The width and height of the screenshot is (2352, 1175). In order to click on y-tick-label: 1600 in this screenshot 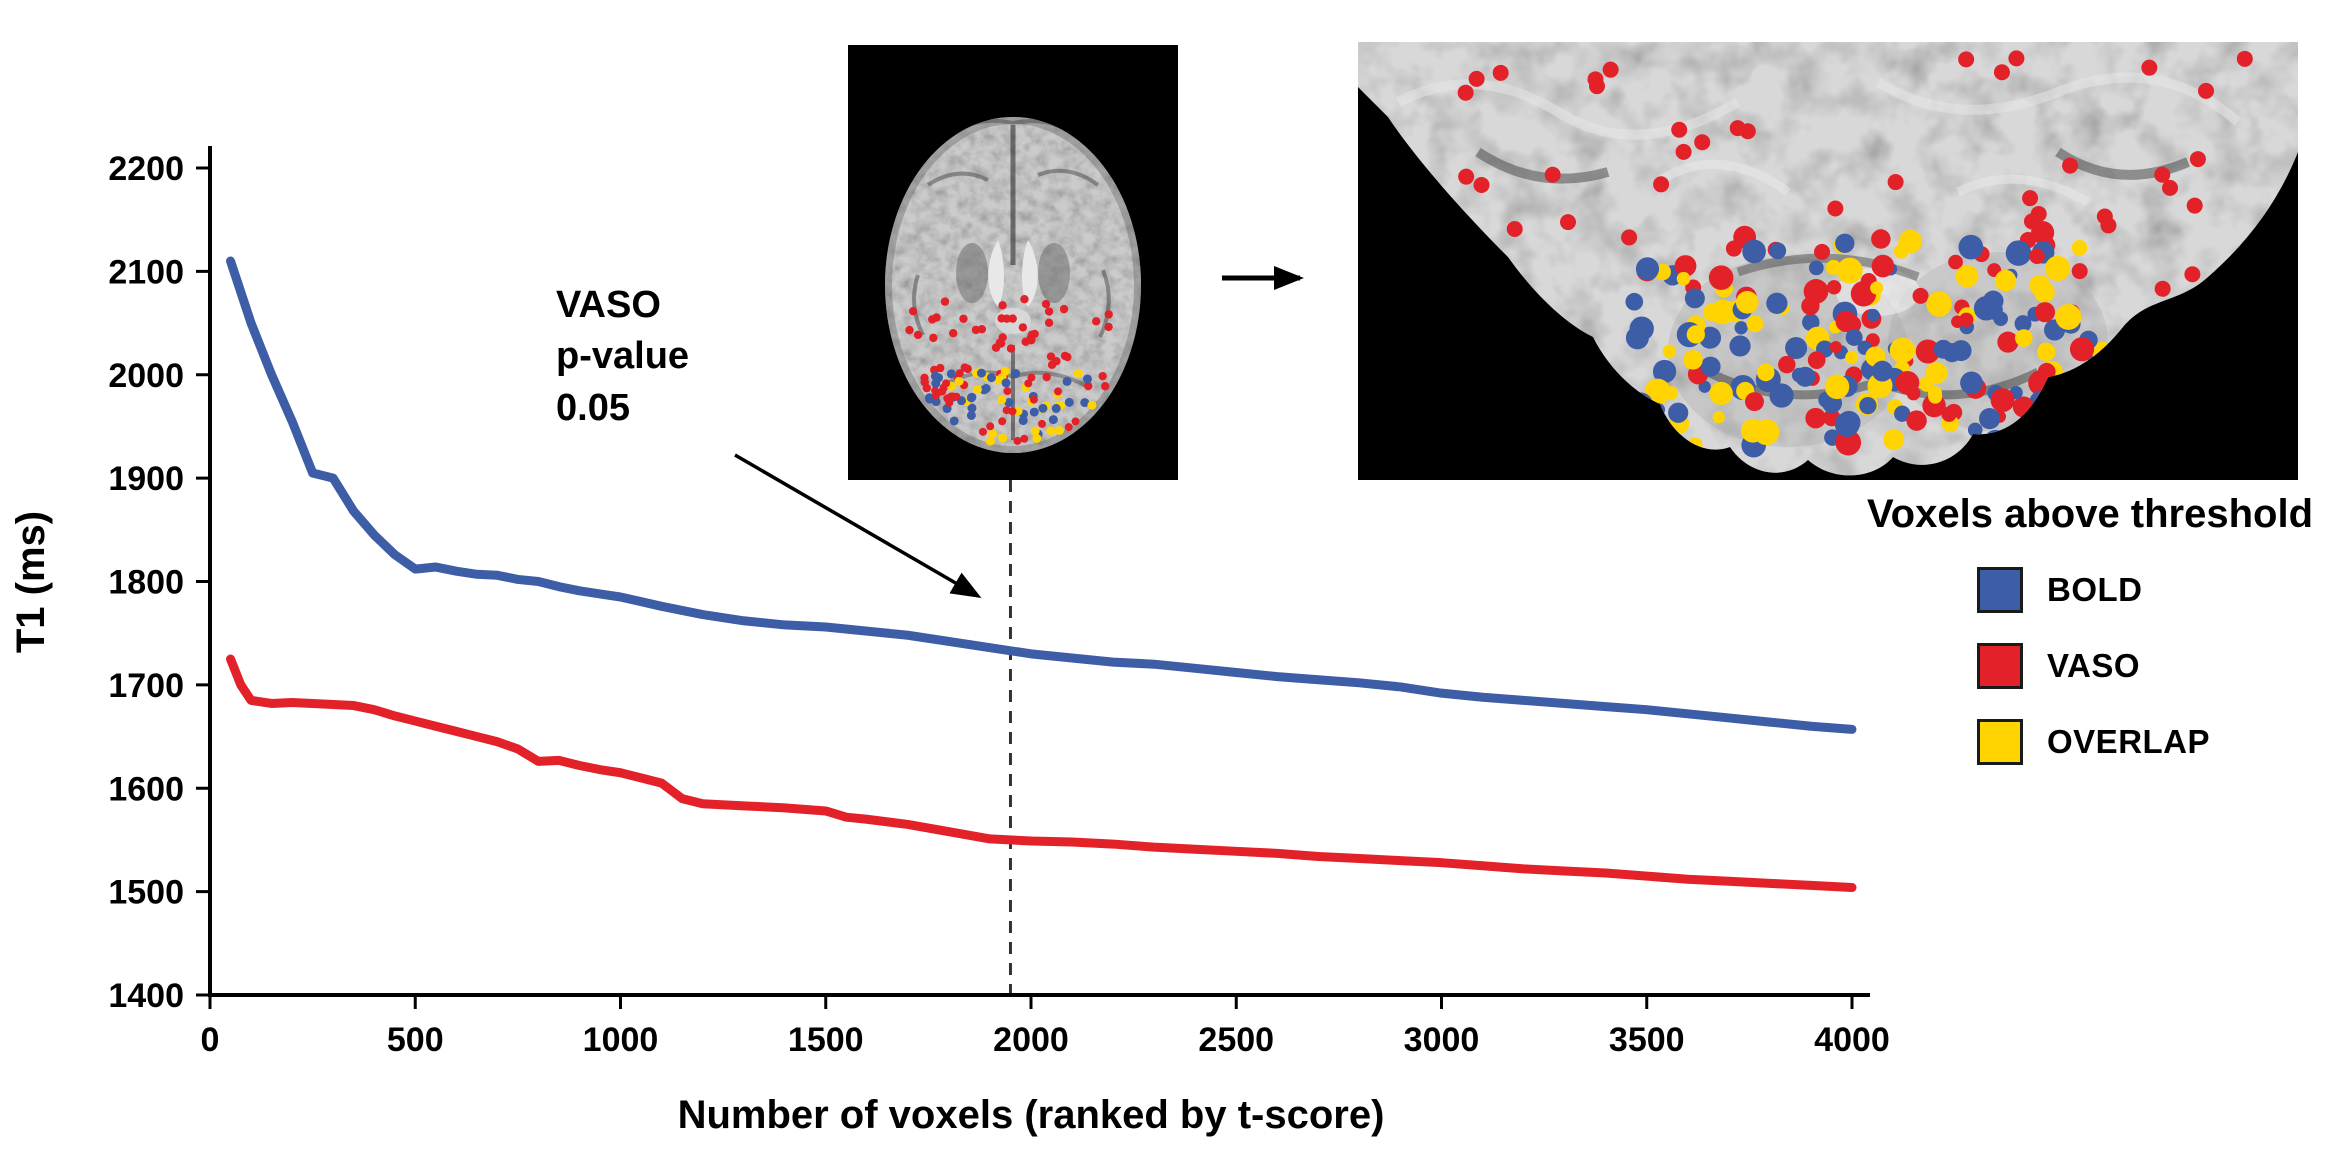, I will do `click(146, 789)`.